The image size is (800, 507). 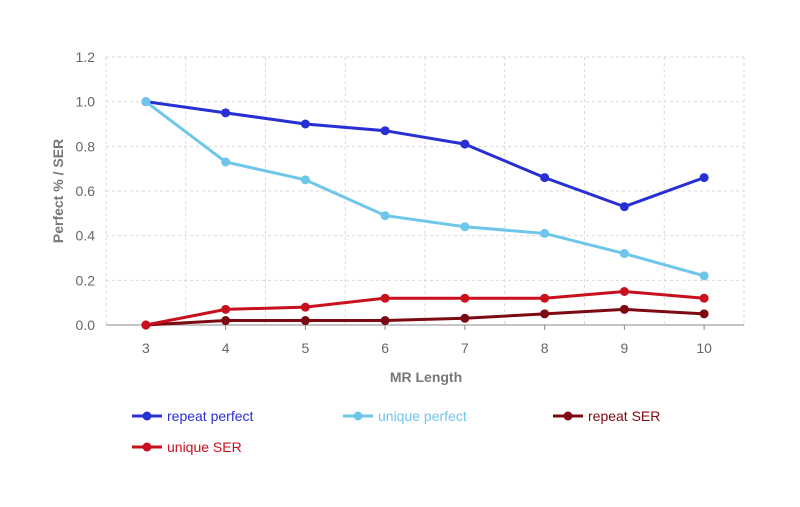 What do you see at coordinates (86, 102) in the screenshot?
I see `y-tick-label: 1.0` at bounding box center [86, 102].